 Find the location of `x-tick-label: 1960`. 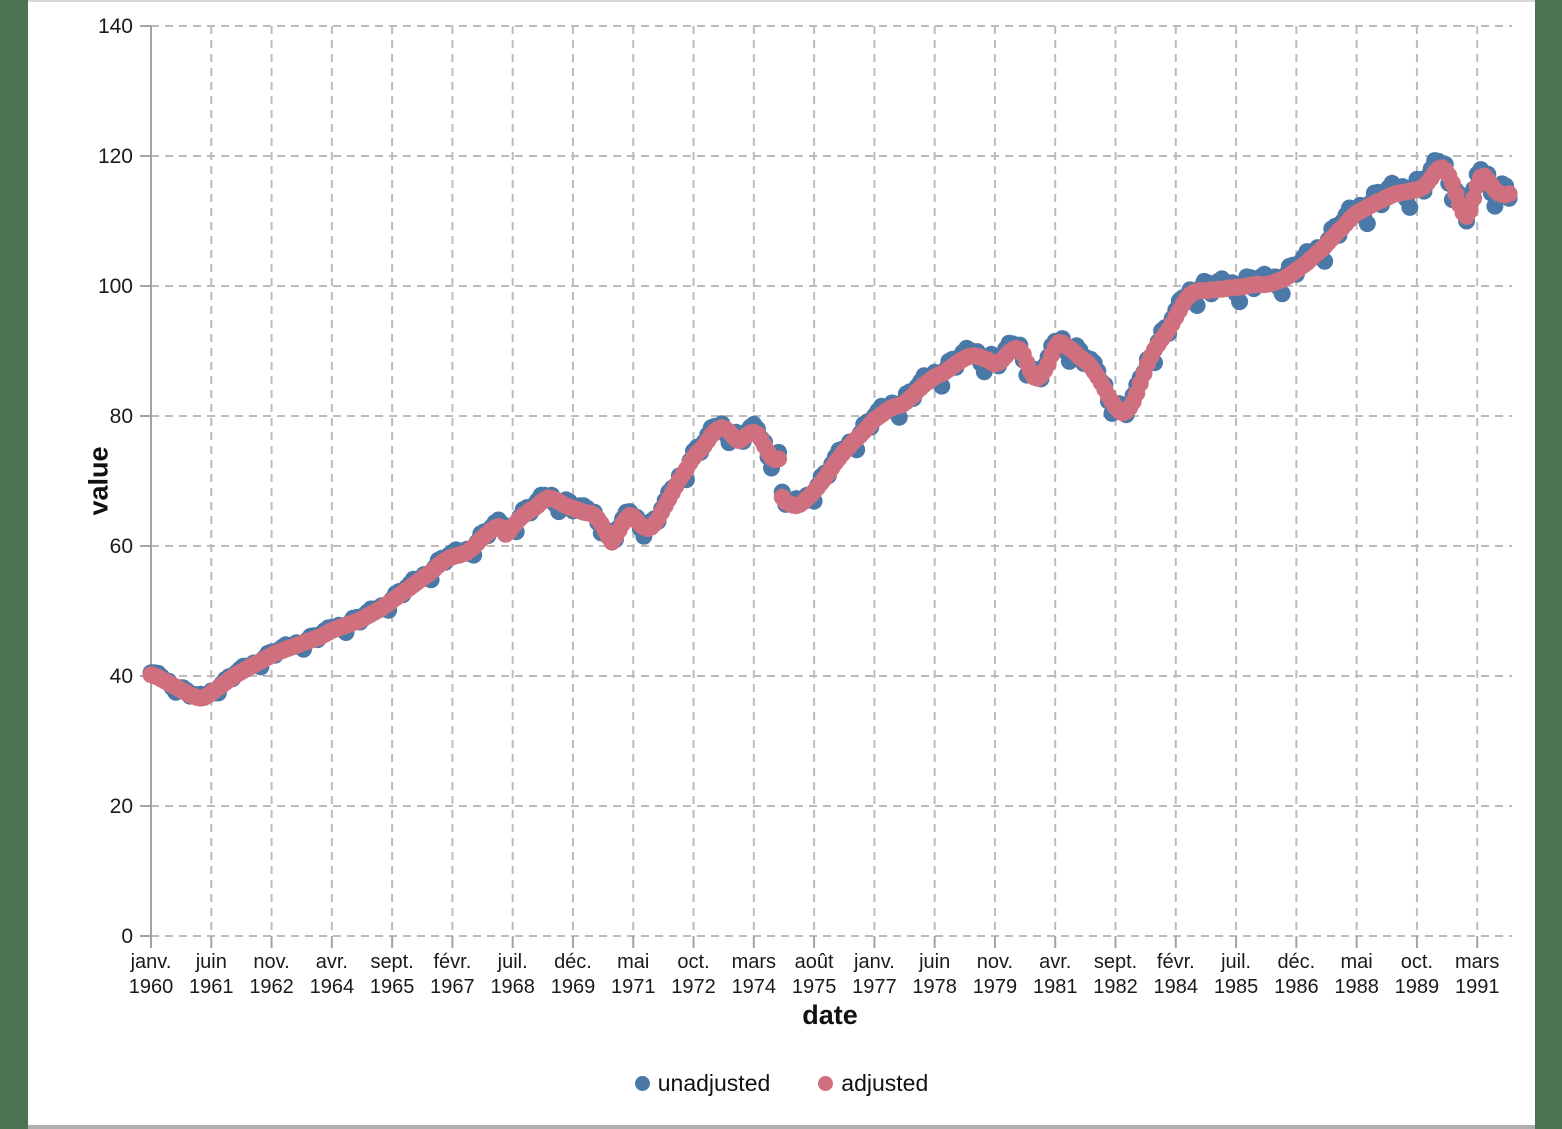

x-tick-label: 1960 is located at coordinates (151, 987).